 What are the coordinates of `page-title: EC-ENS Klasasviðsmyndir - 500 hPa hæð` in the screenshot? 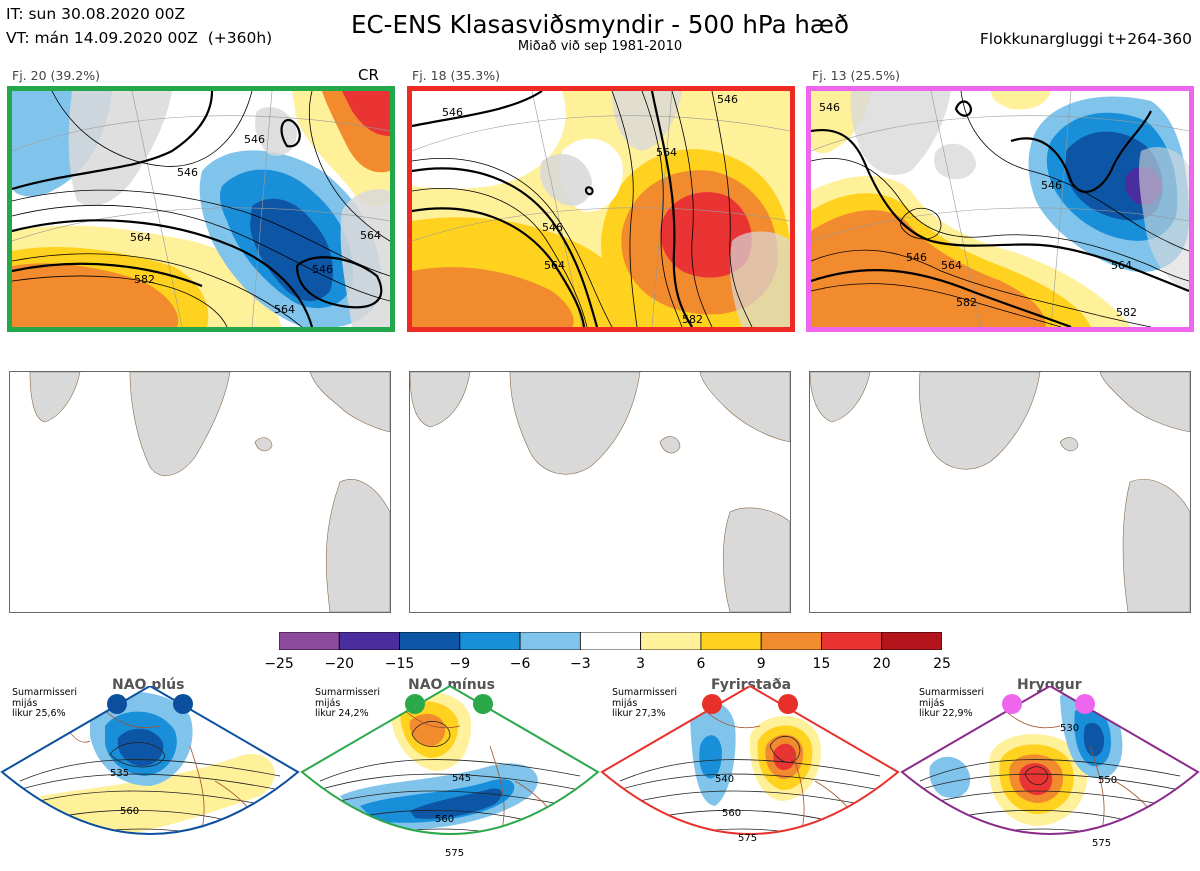 It's located at (600, 24).